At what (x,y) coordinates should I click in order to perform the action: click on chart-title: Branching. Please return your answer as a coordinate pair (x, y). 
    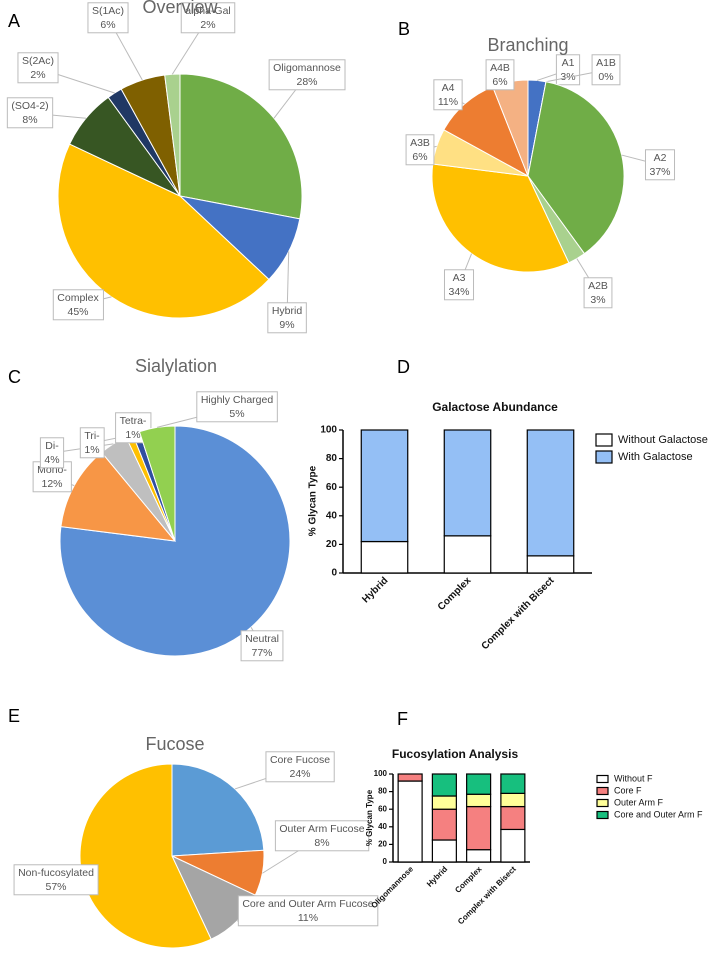
    Looking at the image, I should click on (527, 45).